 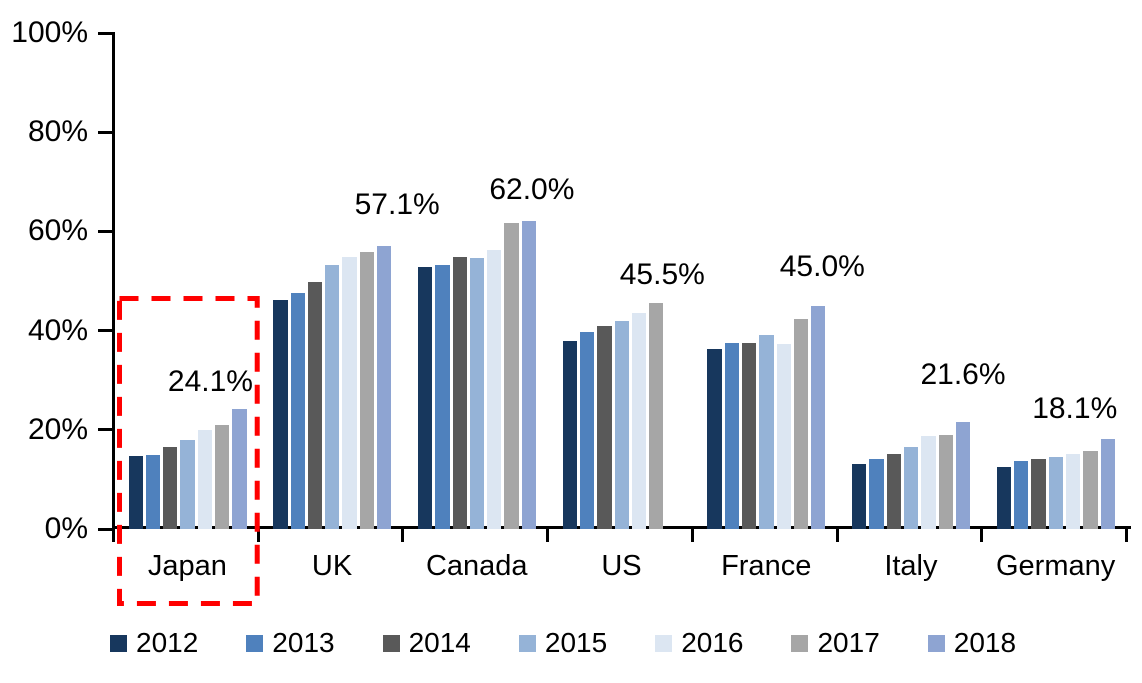 What do you see at coordinates (511, 376) in the screenshot?
I see `bar-canada-2017` at bounding box center [511, 376].